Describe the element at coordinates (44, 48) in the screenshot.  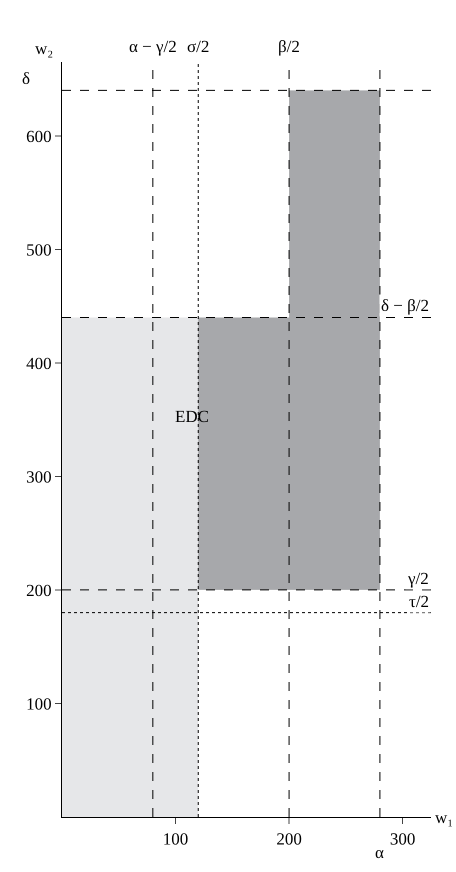
I see `y-axis-title: w₂` at that location.